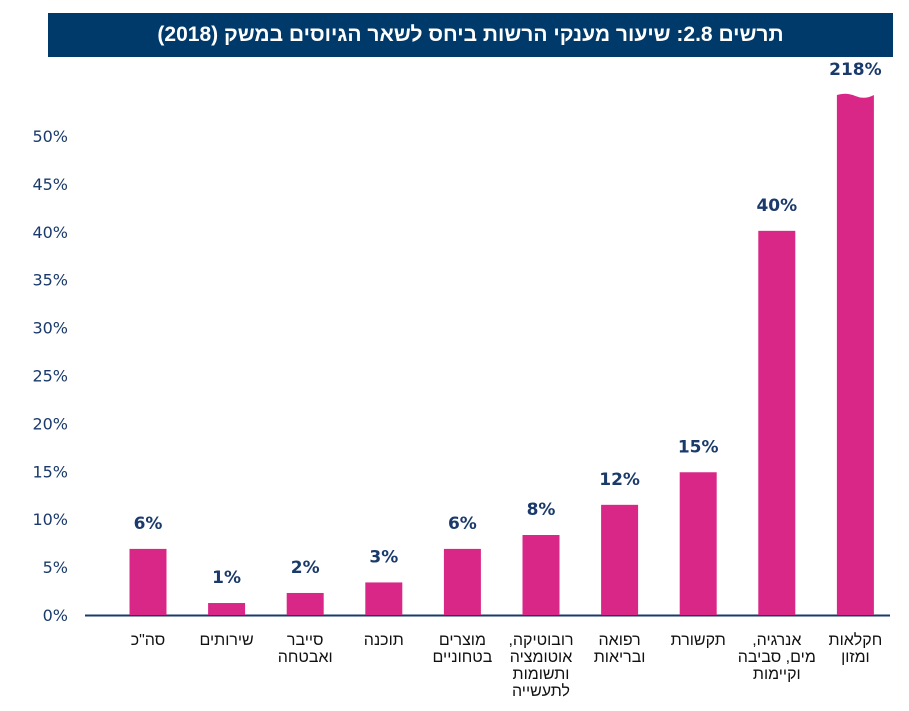  Describe the element at coordinates (305, 568) in the screenshot. I see `data-label: 2%` at that location.